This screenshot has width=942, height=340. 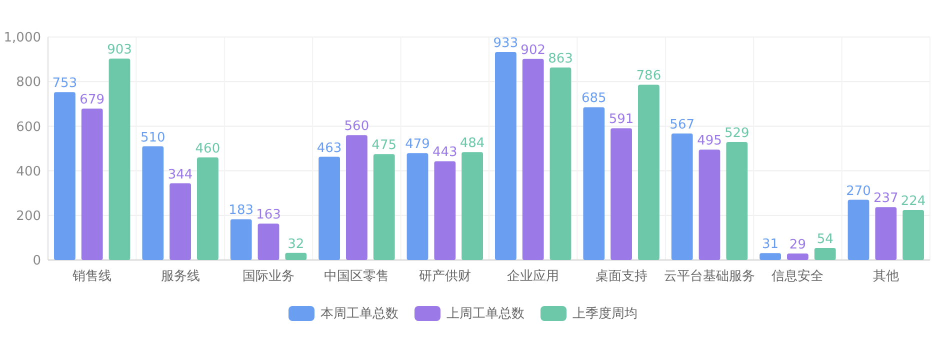 I want to click on data-label: 903, so click(x=119, y=50).